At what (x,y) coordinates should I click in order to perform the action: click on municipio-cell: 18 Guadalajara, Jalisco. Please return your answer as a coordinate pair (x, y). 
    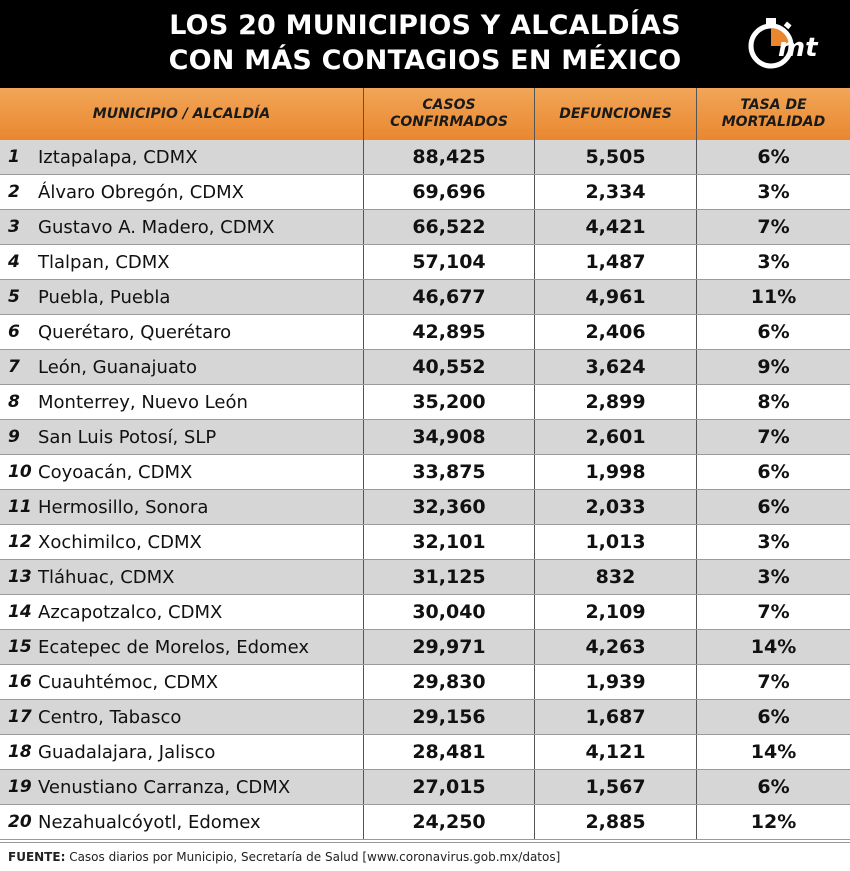
    Looking at the image, I should click on (182, 752).